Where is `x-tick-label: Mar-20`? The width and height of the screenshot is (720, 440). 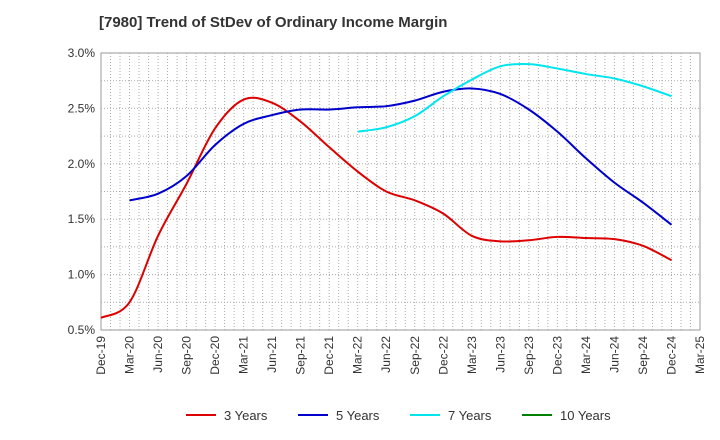 x-tick-label: Mar-20 is located at coordinates (130, 355).